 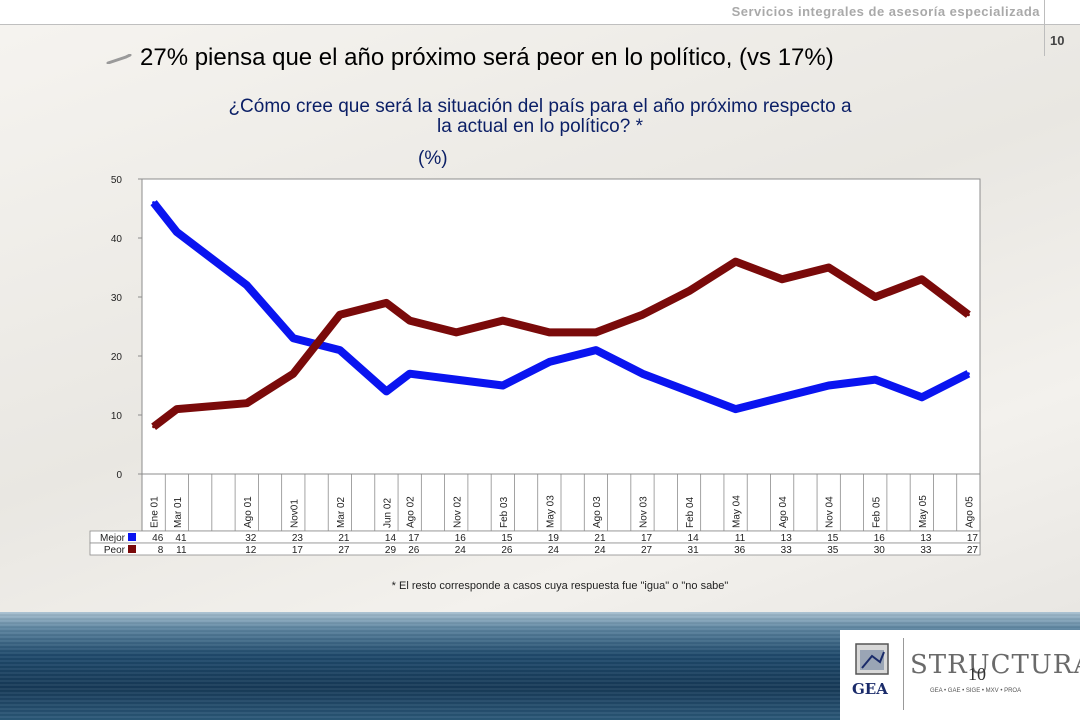 I want to click on gea-logo-text: GEA, so click(x=870, y=689).